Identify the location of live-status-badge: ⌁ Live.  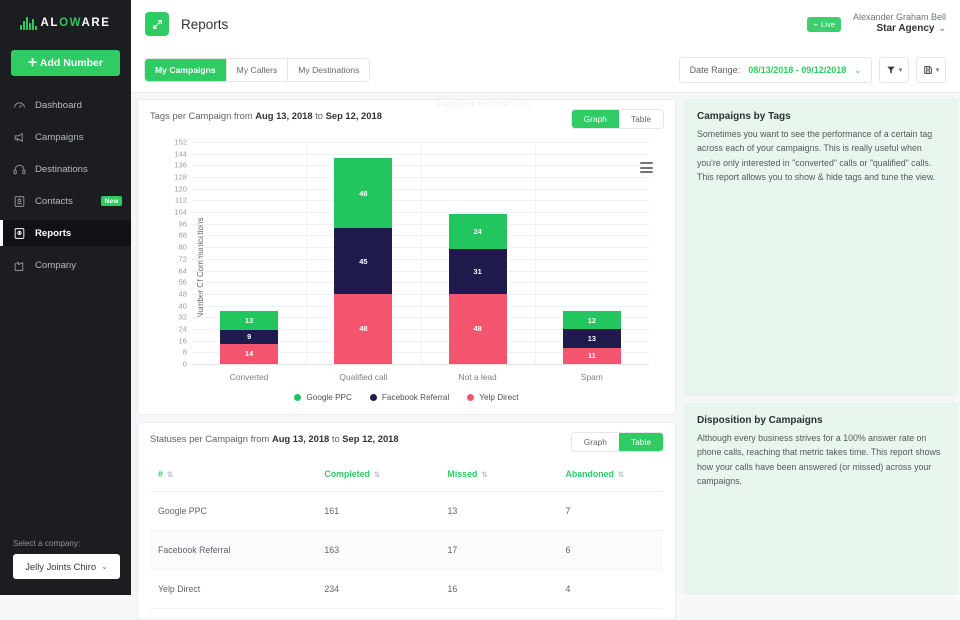
(824, 24).